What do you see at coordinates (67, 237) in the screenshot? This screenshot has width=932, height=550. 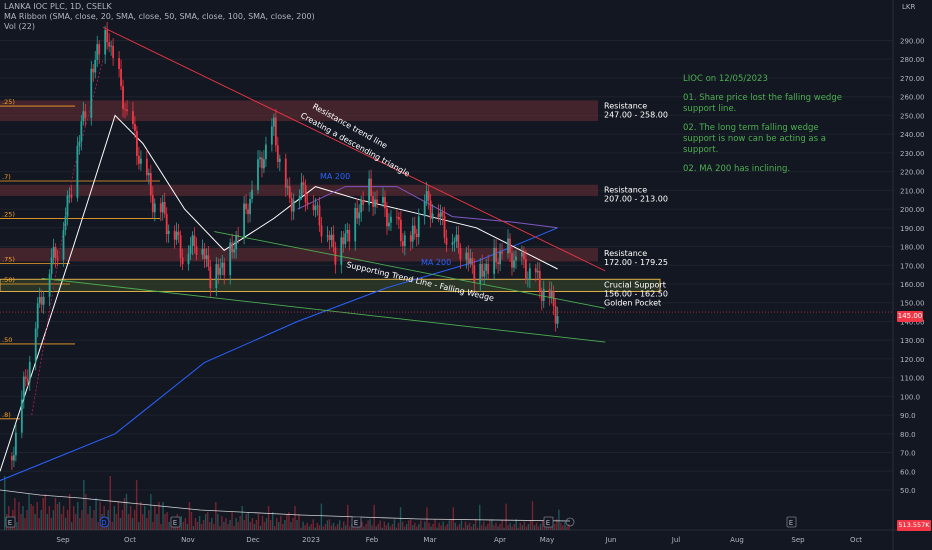 I see `ma50-line` at bounding box center [67, 237].